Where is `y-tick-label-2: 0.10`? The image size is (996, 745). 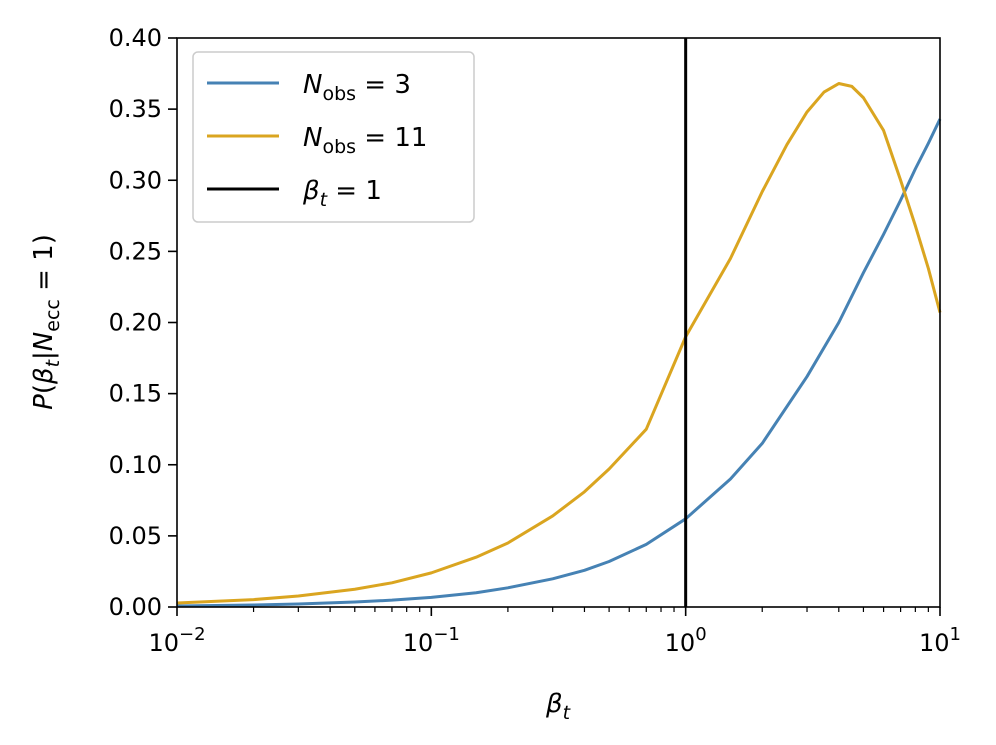 y-tick-label-2: 0.10 is located at coordinates (135, 465).